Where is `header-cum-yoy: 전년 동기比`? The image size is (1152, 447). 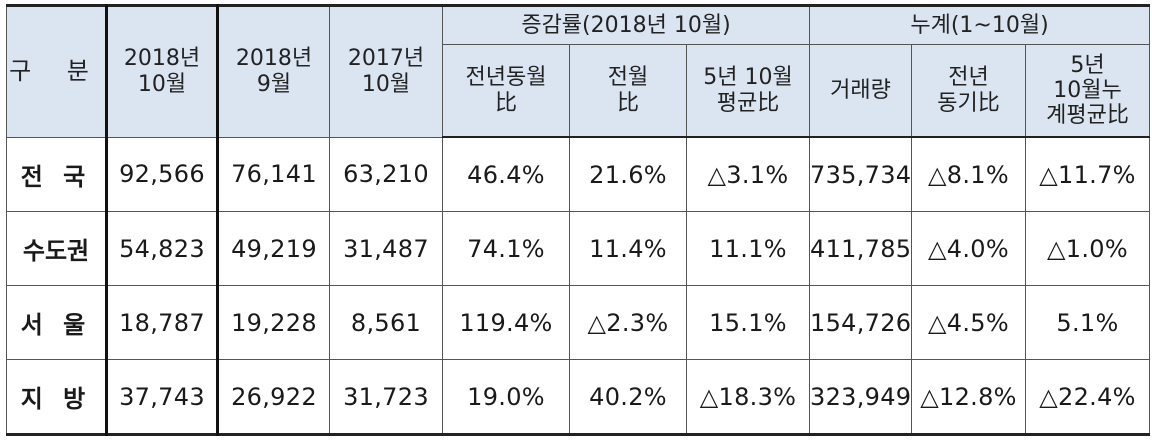 header-cum-yoy: 전년 동기比 is located at coordinates (969, 91).